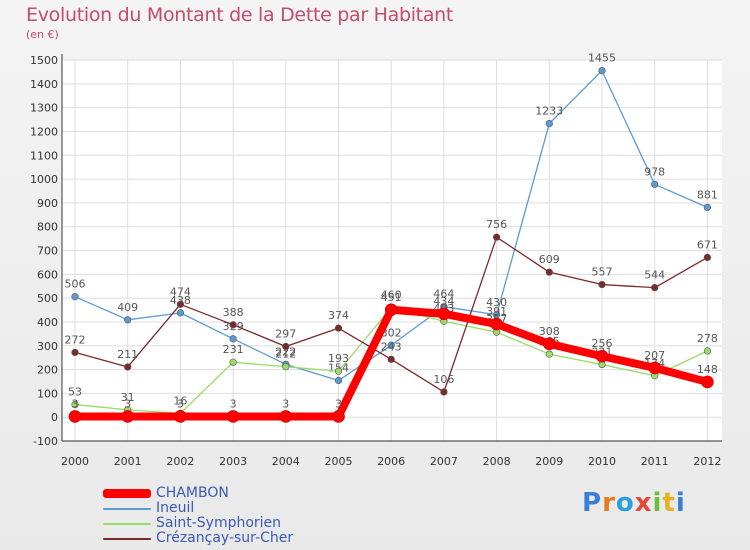 The height and width of the screenshot is (550, 750). I want to click on y-tick-label: 900, so click(47, 203).